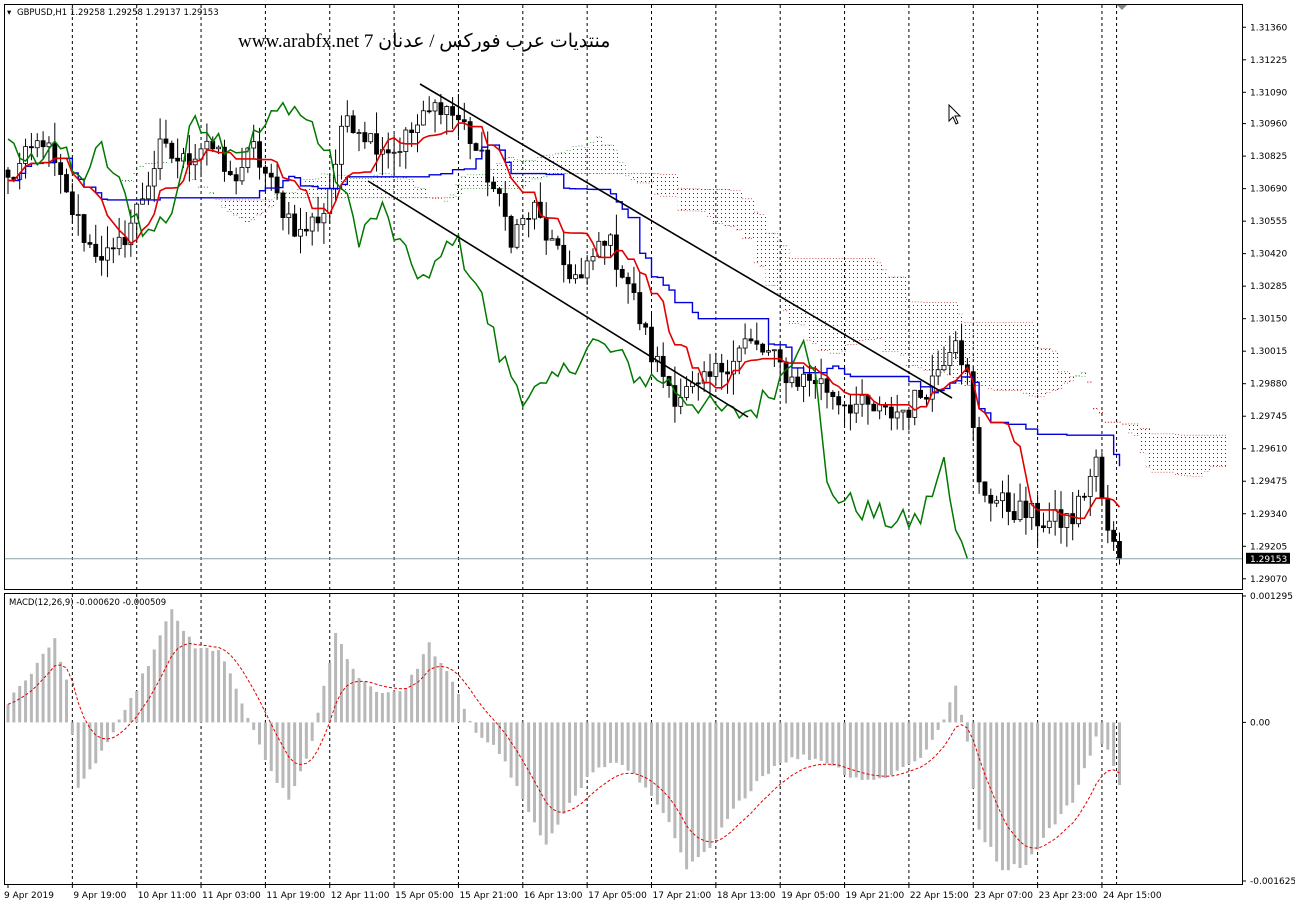 The image size is (1295, 908). Describe the element at coordinates (9, 13) in the screenshot. I see `symbol-dropdown-icon: ▾` at that location.